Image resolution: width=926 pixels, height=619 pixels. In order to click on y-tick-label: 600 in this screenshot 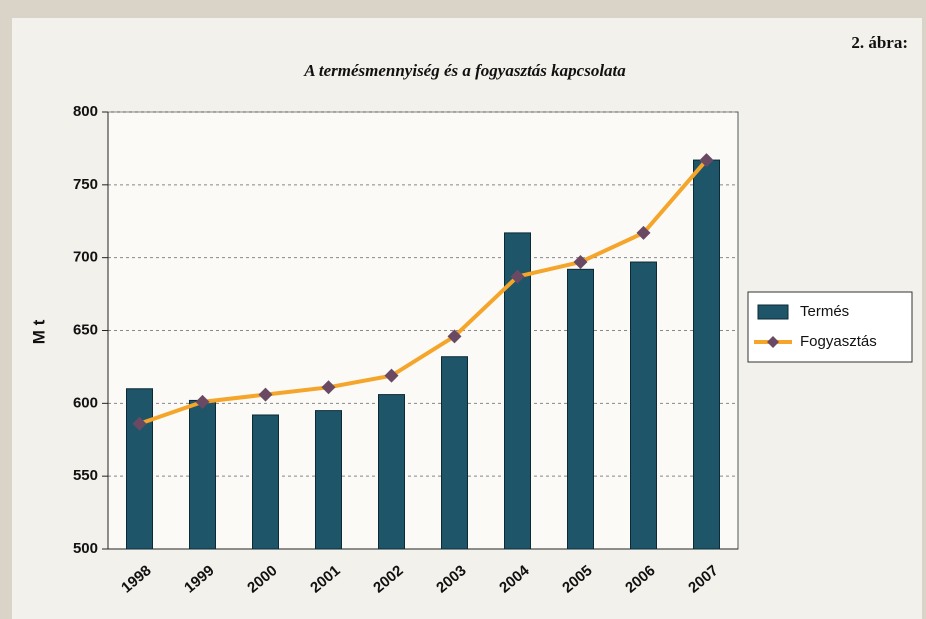, I will do `click(85, 402)`.